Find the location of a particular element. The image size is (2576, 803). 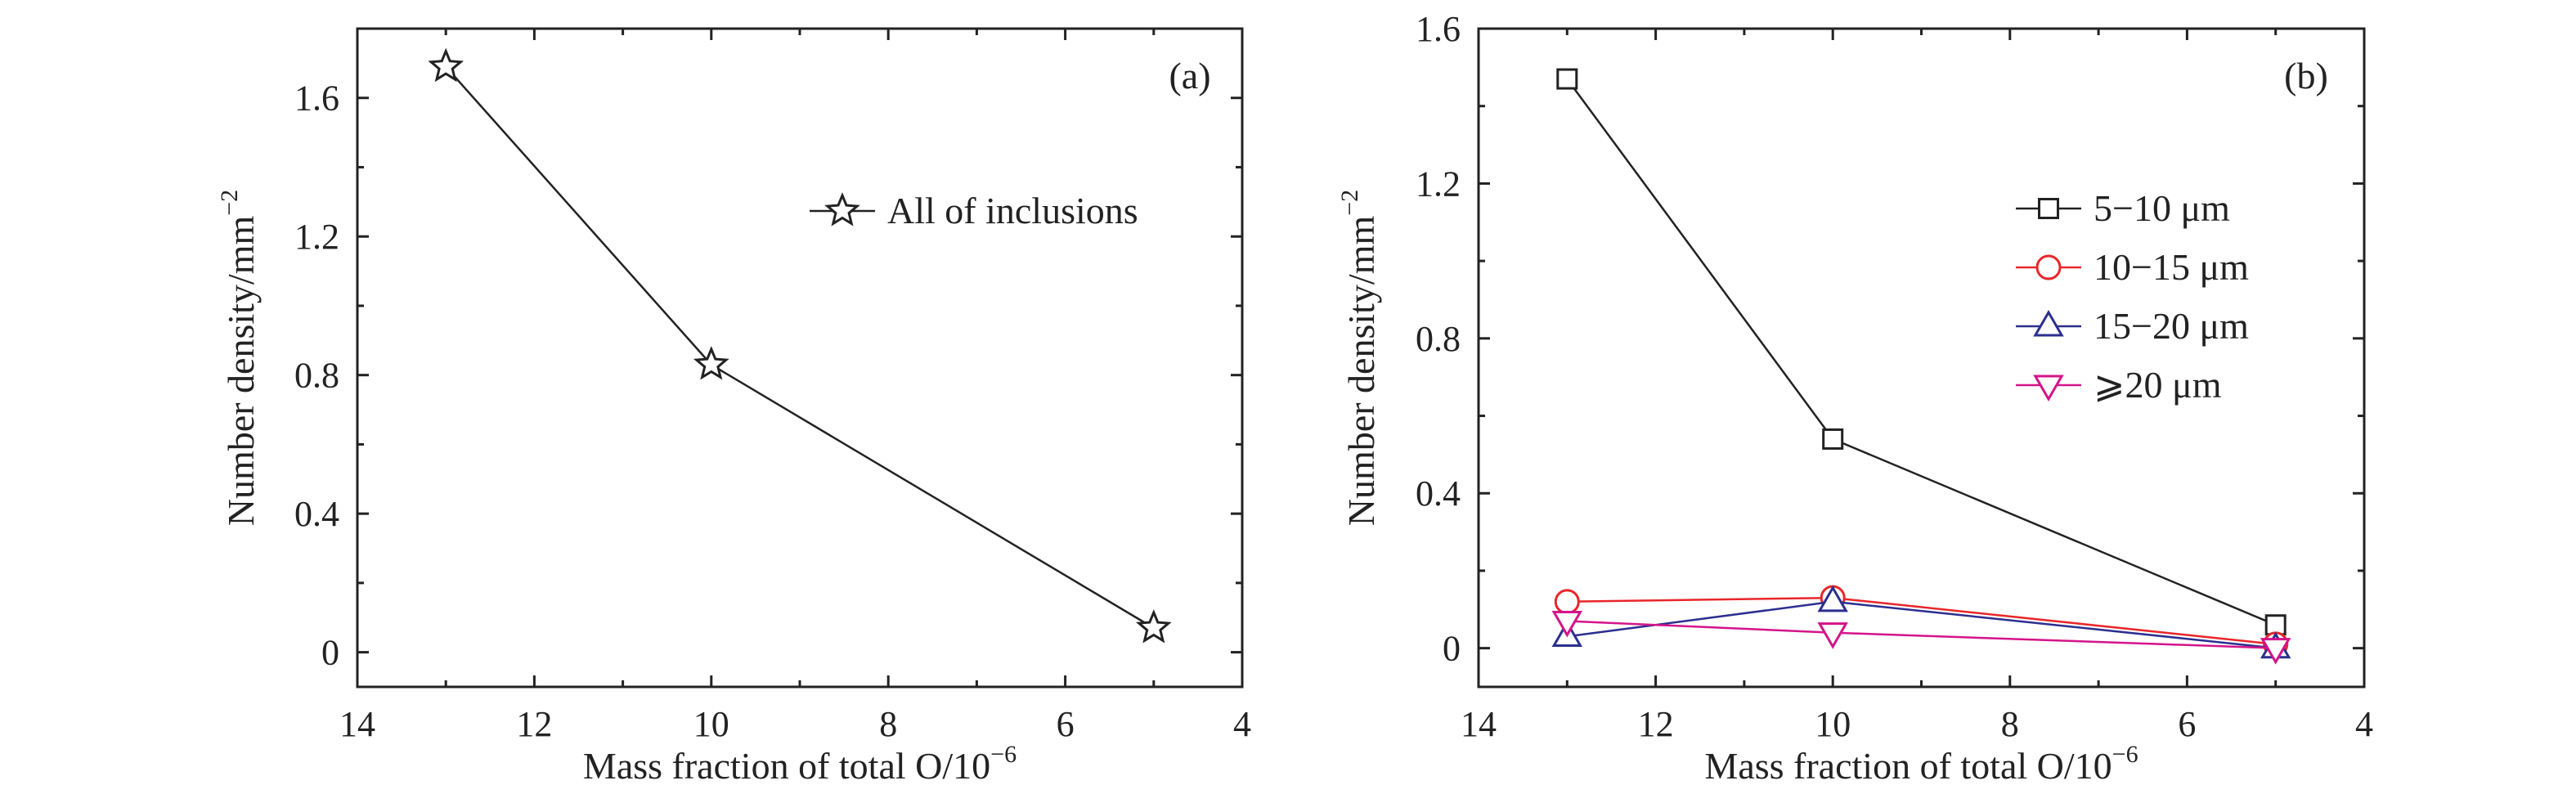

legend-entry: 10−15 μm is located at coordinates (2132, 267).